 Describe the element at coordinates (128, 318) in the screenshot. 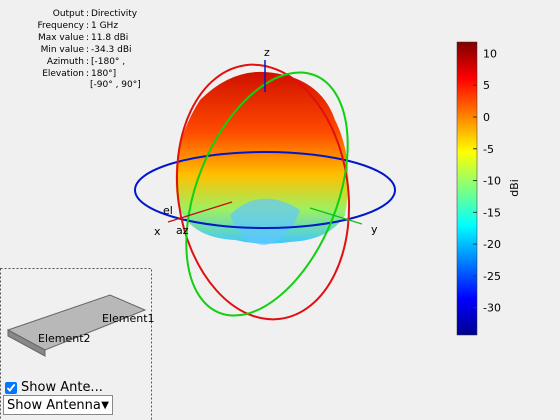

I see `element-label: Element1` at that location.